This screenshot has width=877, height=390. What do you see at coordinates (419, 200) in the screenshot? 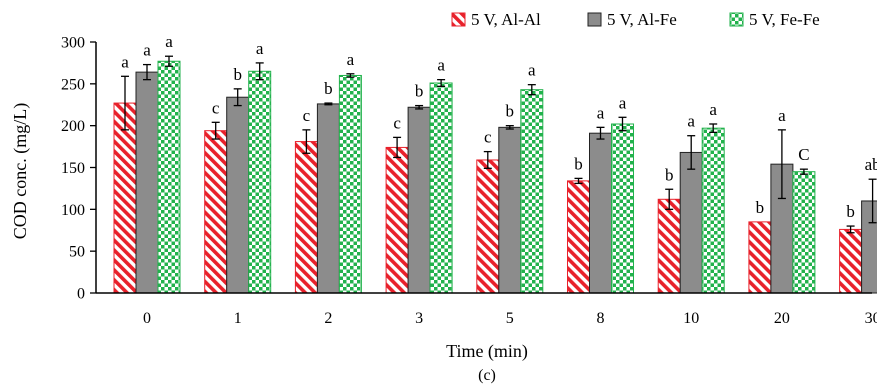
I see `bar-5-v-al-fe-t3` at bounding box center [419, 200].